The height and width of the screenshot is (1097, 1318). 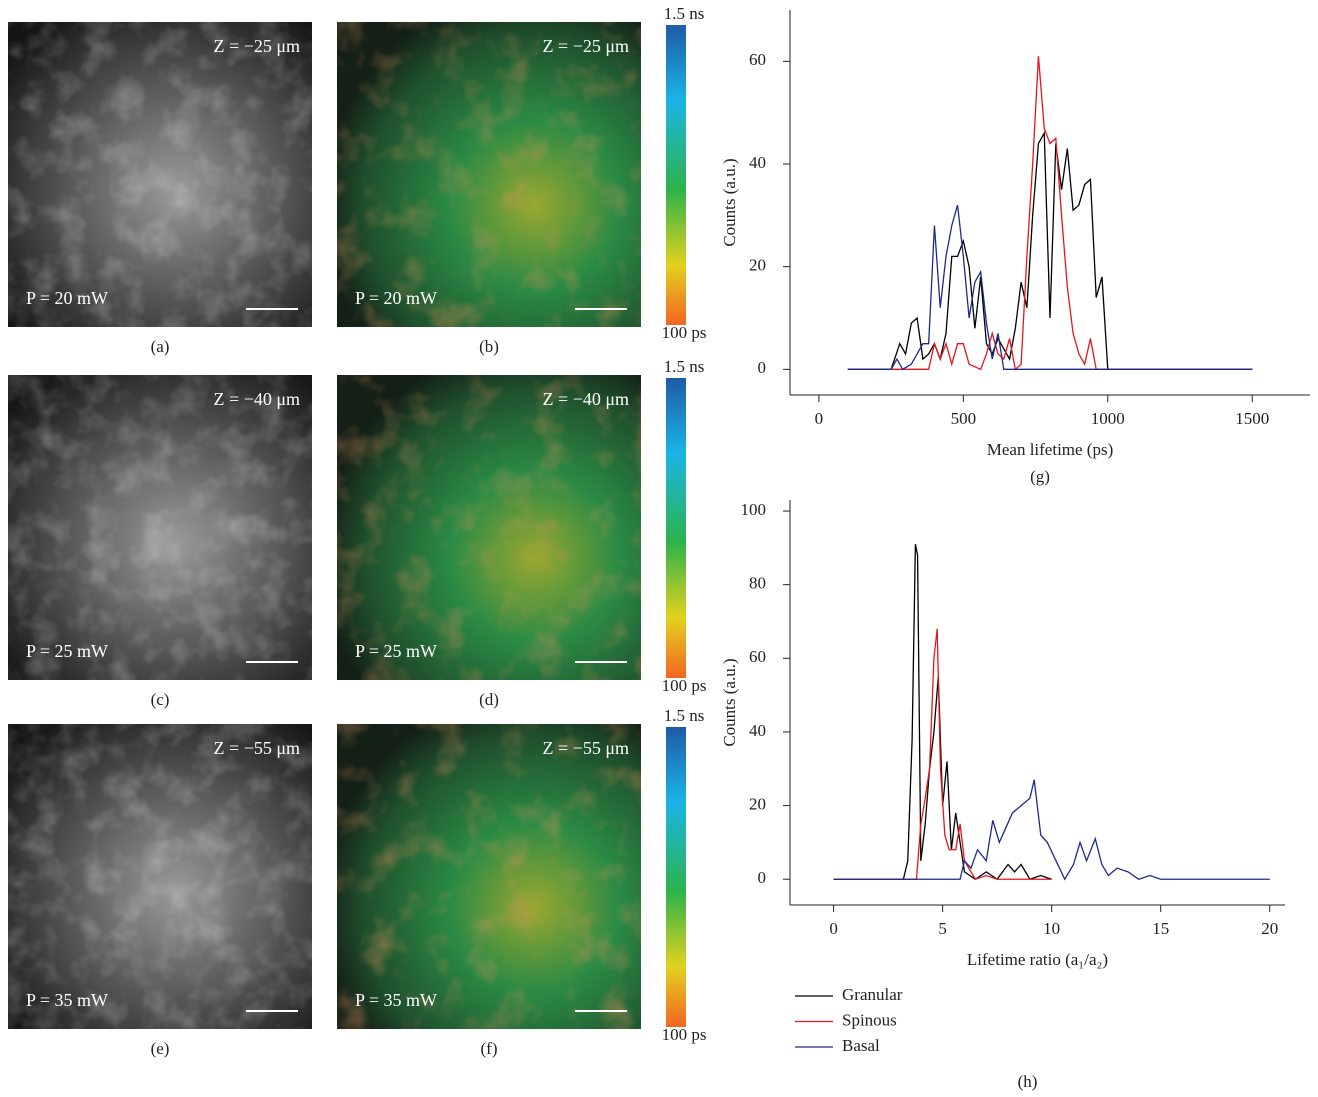 What do you see at coordinates (942, 928) in the screenshot?
I see `x-tick-label: 5` at bounding box center [942, 928].